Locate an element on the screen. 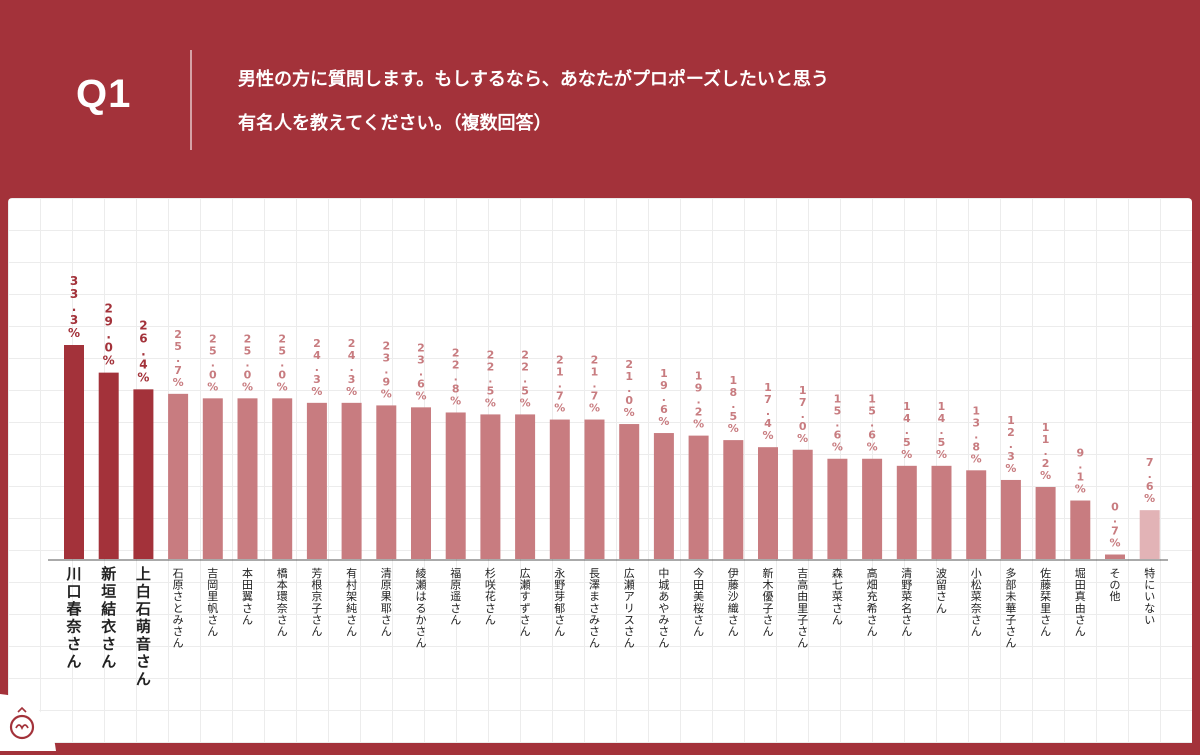 The width and height of the screenshot is (1200, 755). data-label: 2 3. 6% is located at coordinates (420, 371).